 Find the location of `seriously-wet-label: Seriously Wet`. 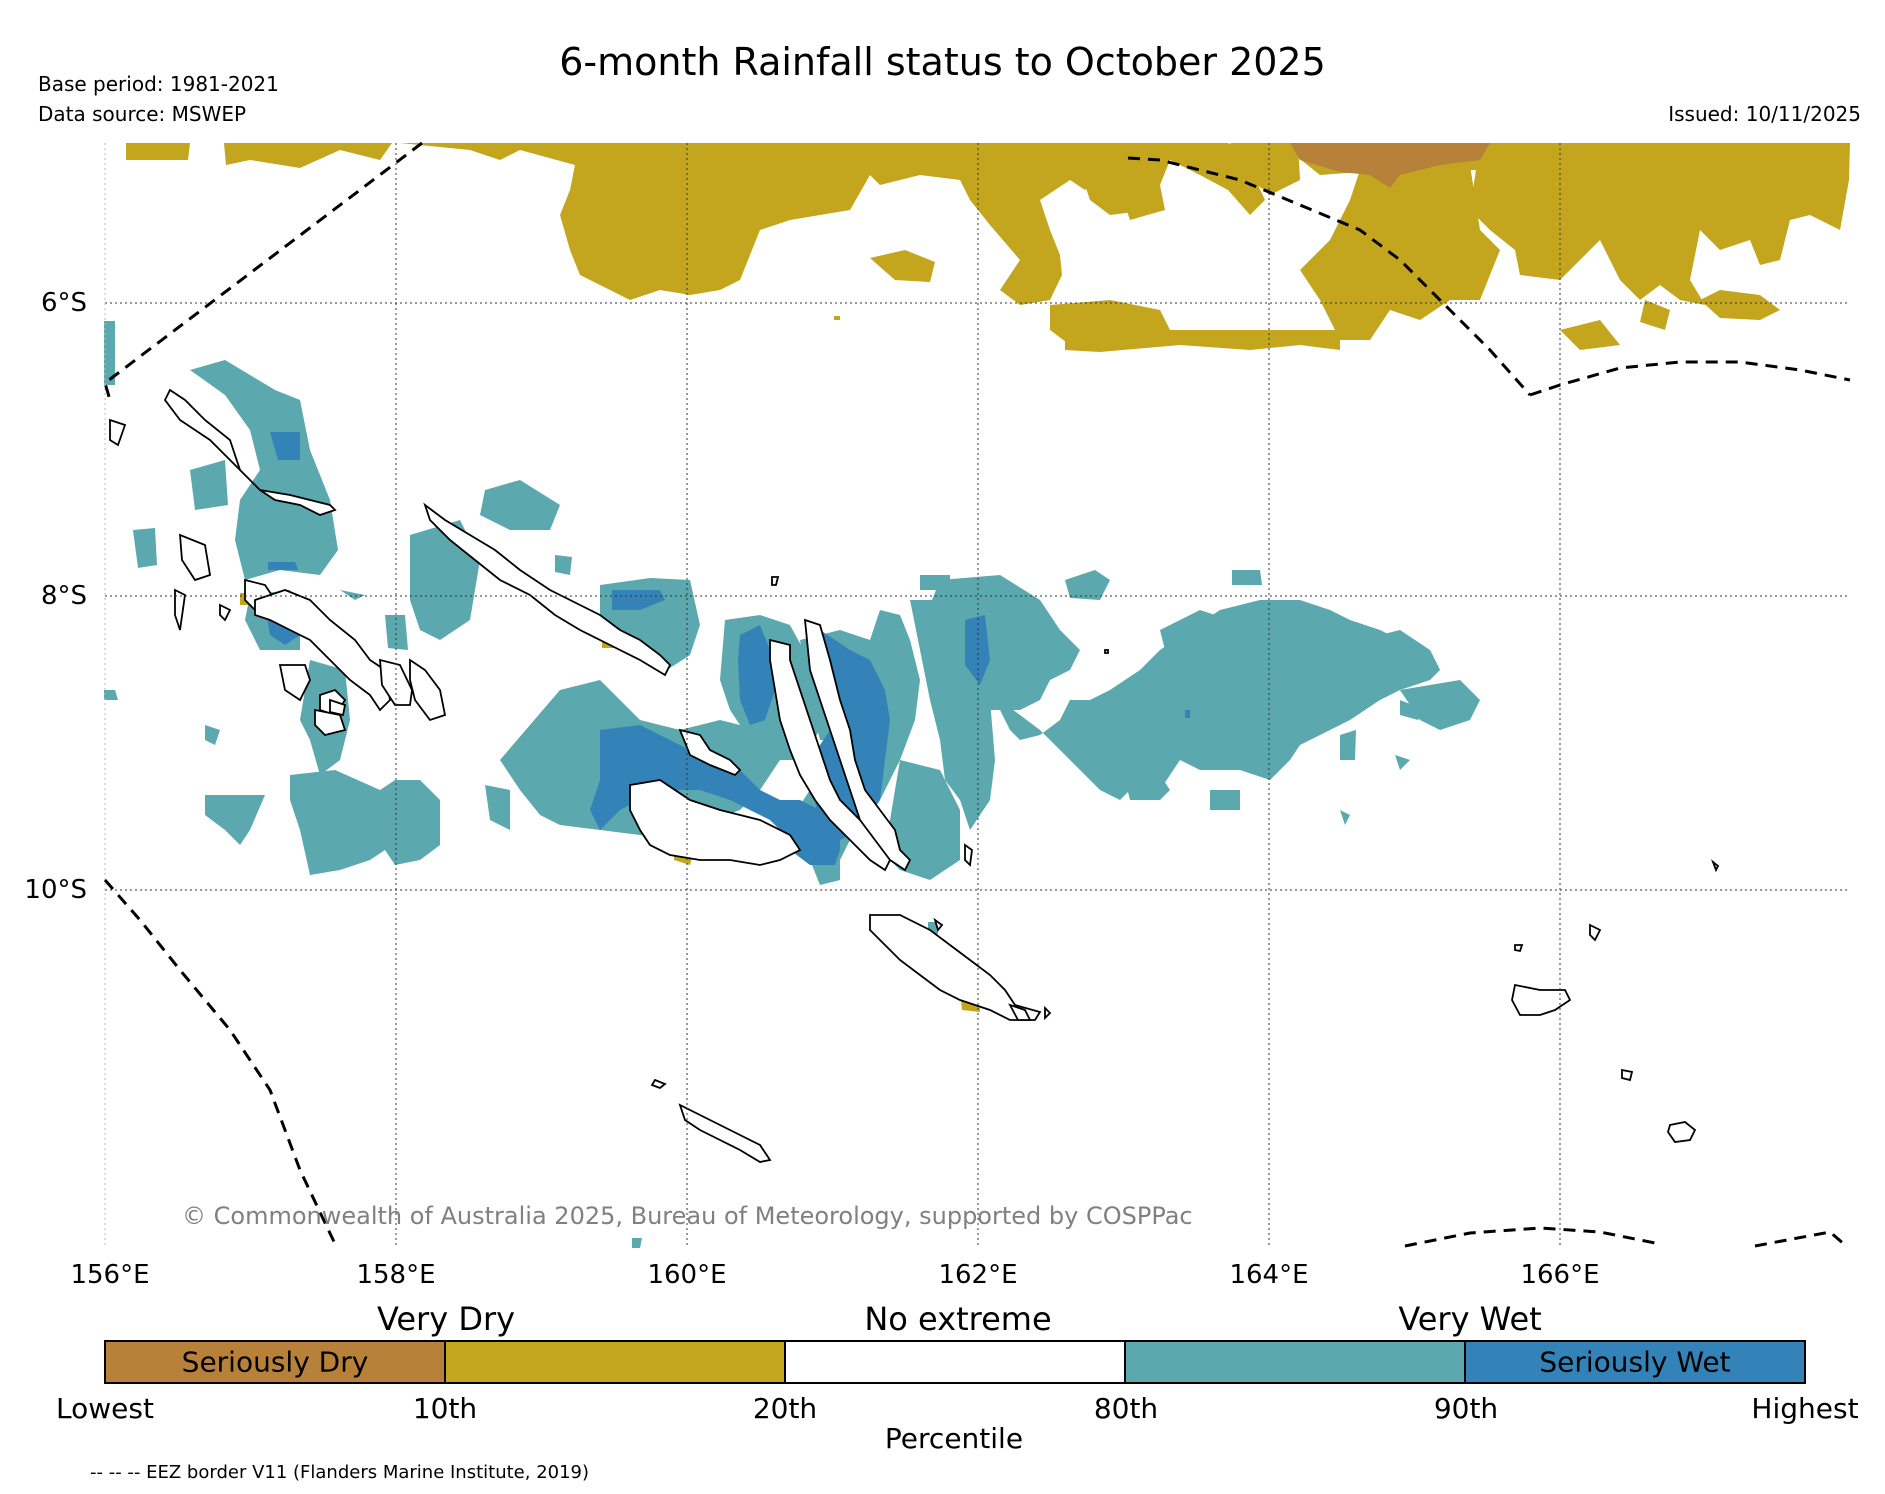

seriously-wet-label: Seriously Wet is located at coordinates (1635, 1362).